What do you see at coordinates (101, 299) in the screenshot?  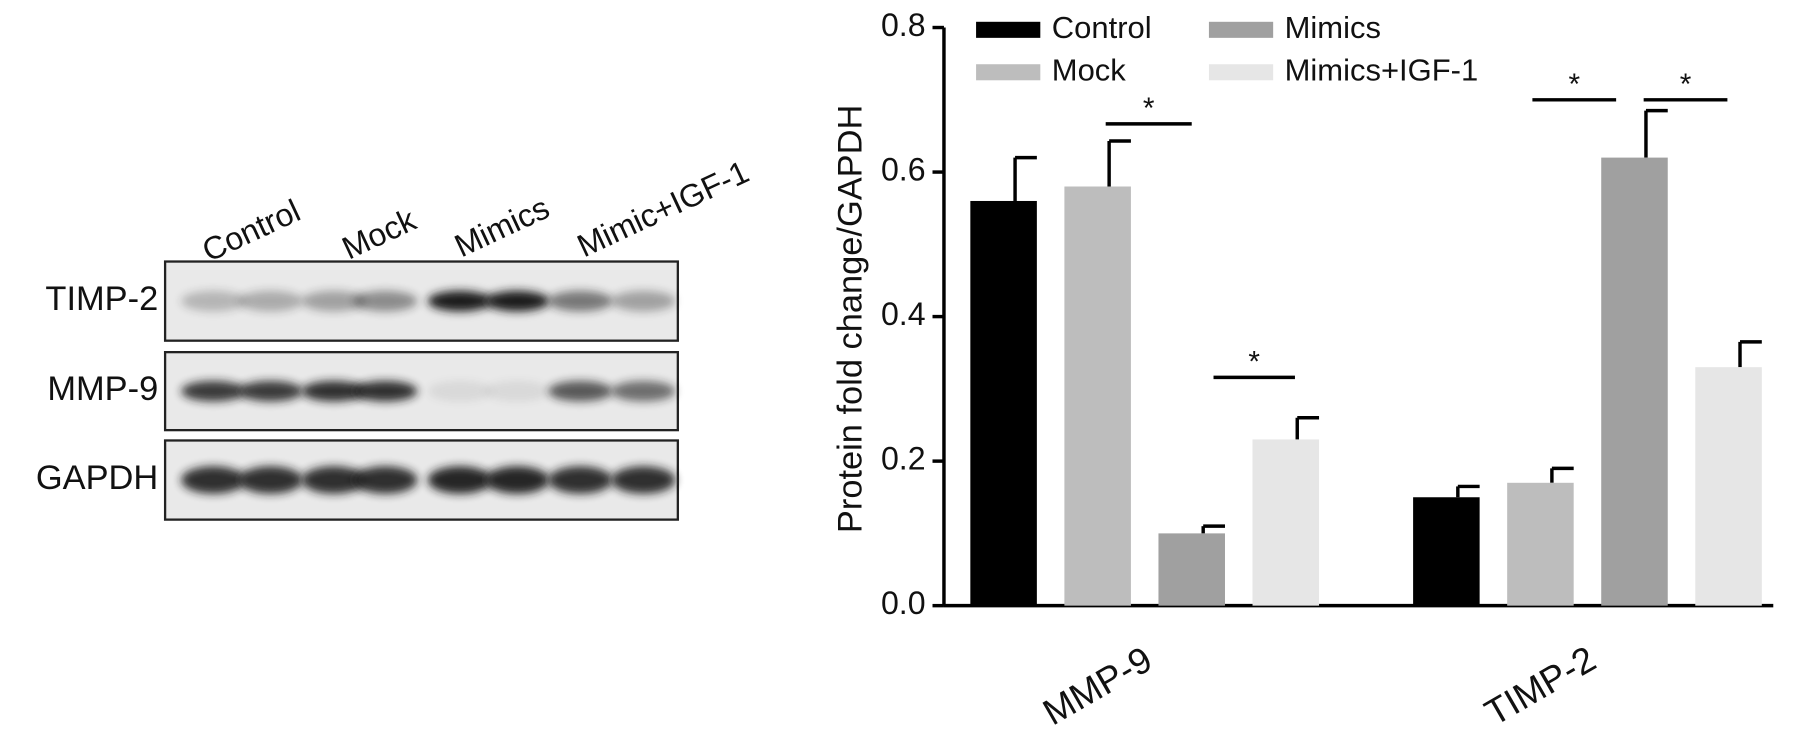 I see `blot-row-label: TIMP-2` at bounding box center [101, 299].